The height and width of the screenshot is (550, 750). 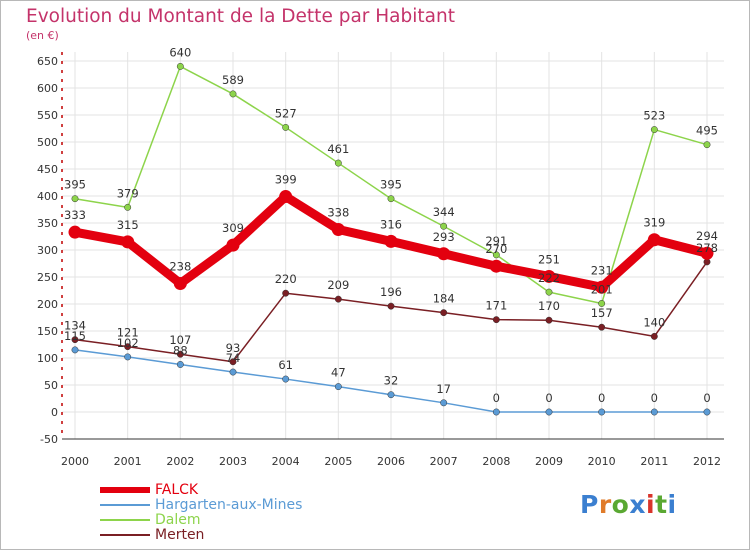 I want to click on x-tick-label: 2006, so click(x=391, y=461).